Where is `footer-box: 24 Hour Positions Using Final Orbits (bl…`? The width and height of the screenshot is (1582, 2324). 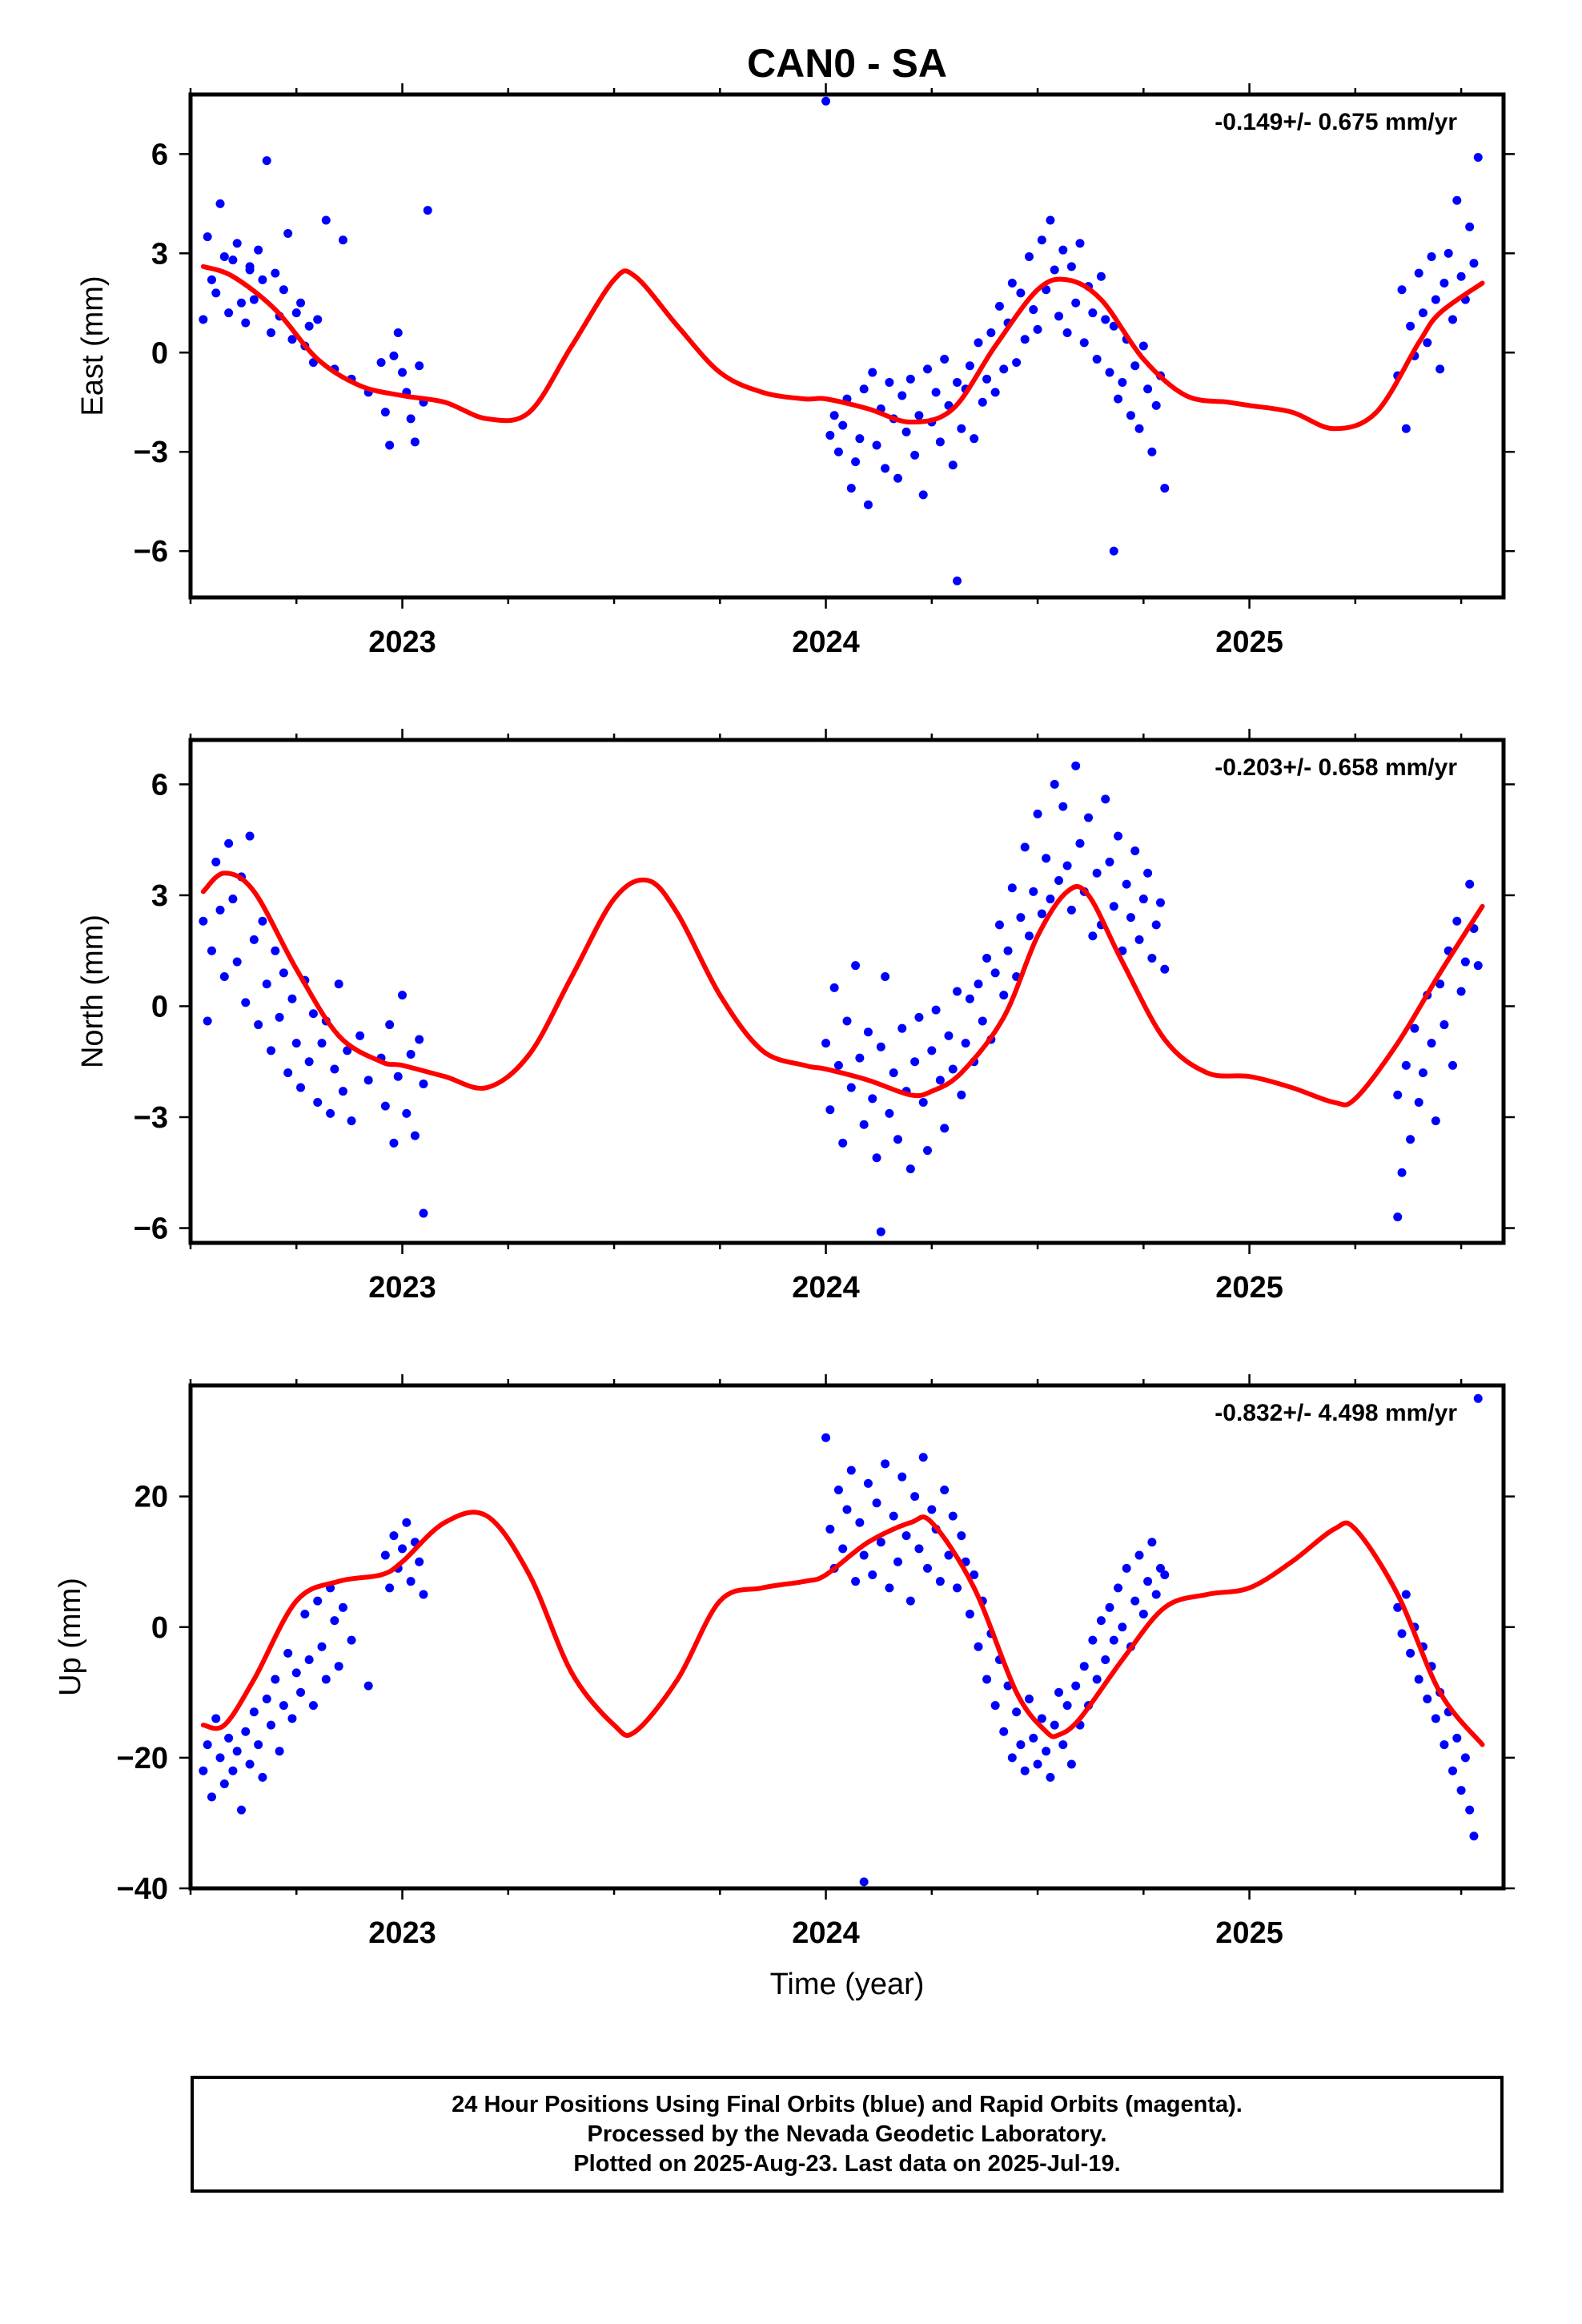 footer-box: 24 Hour Positions Using Final Orbits (bl… is located at coordinates (847, 2134).